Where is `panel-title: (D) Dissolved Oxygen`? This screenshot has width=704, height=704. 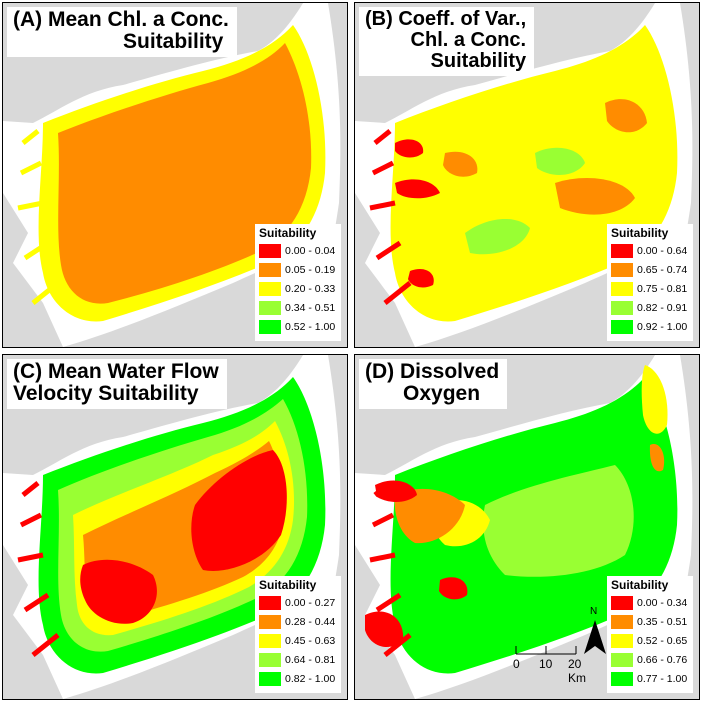 panel-title: (D) Dissolved Oxygen is located at coordinates (433, 384).